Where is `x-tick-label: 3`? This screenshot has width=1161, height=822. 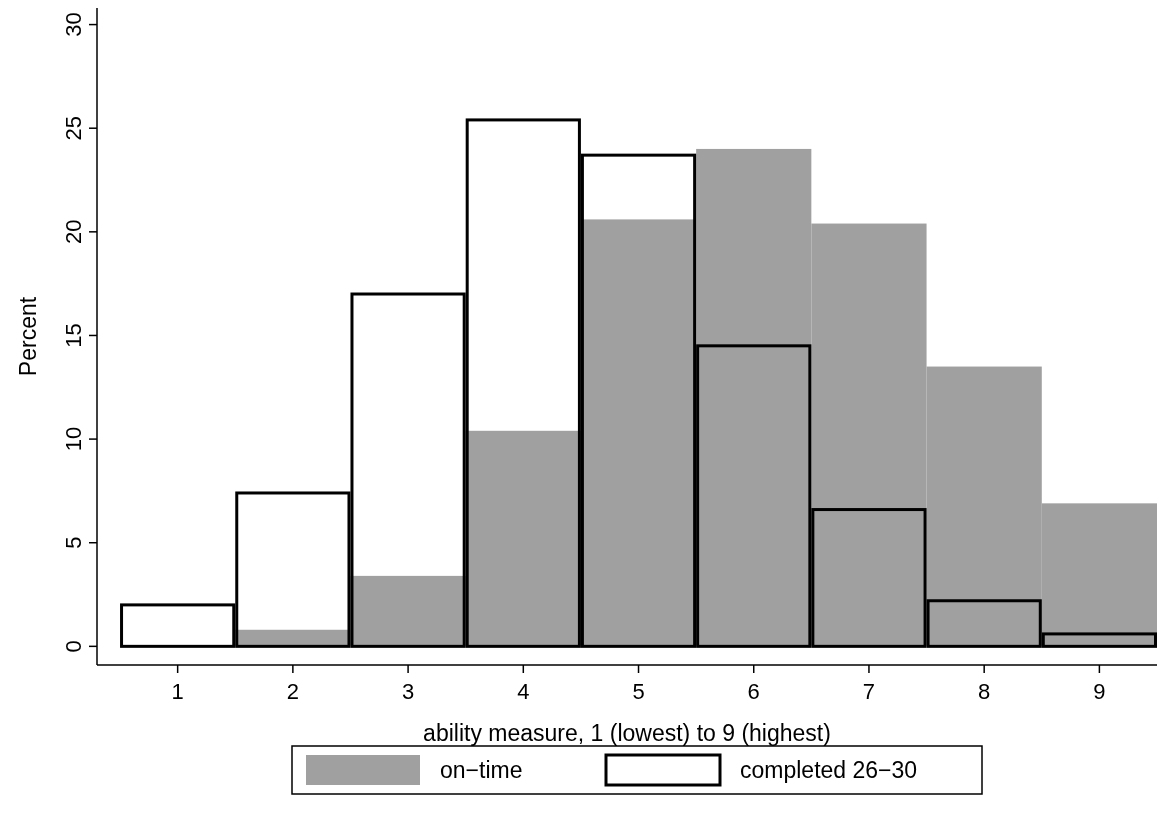
x-tick-label: 3 is located at coordinates (408, 691).